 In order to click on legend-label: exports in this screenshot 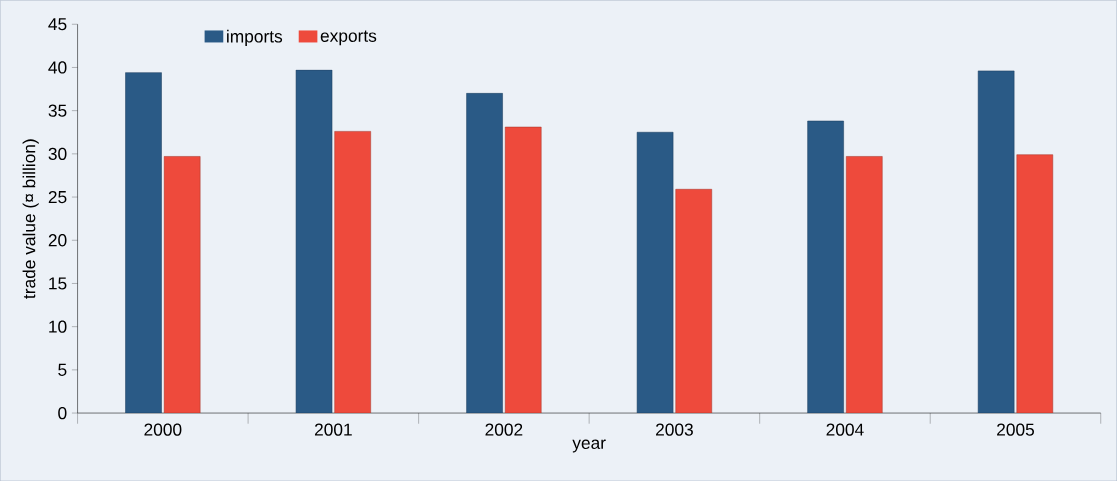, I will do `click(348, 38)`.